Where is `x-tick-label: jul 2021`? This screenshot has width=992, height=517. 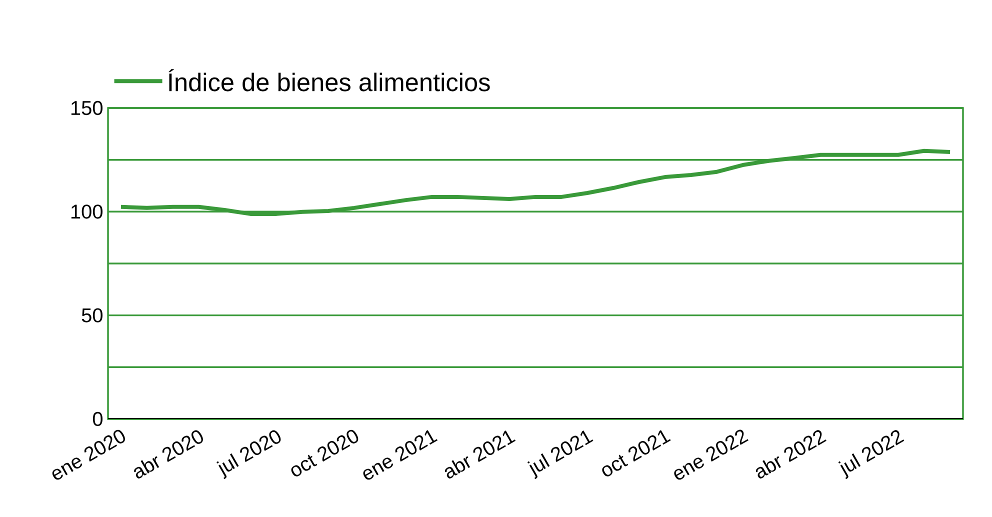 x-tick-label: jul 2021 is located at coordinates (560, 455).